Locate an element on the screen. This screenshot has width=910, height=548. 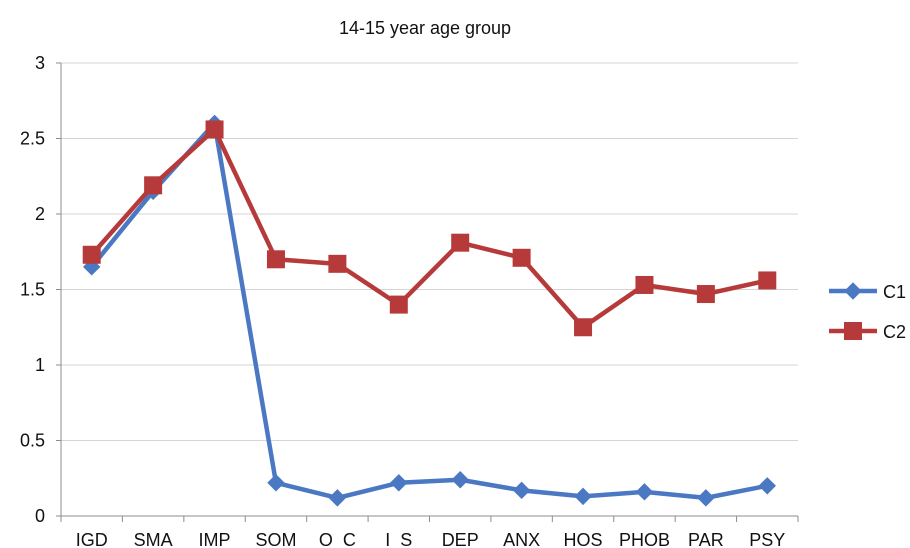
x-tick-label: HOS is located at coordinates (583, 539).